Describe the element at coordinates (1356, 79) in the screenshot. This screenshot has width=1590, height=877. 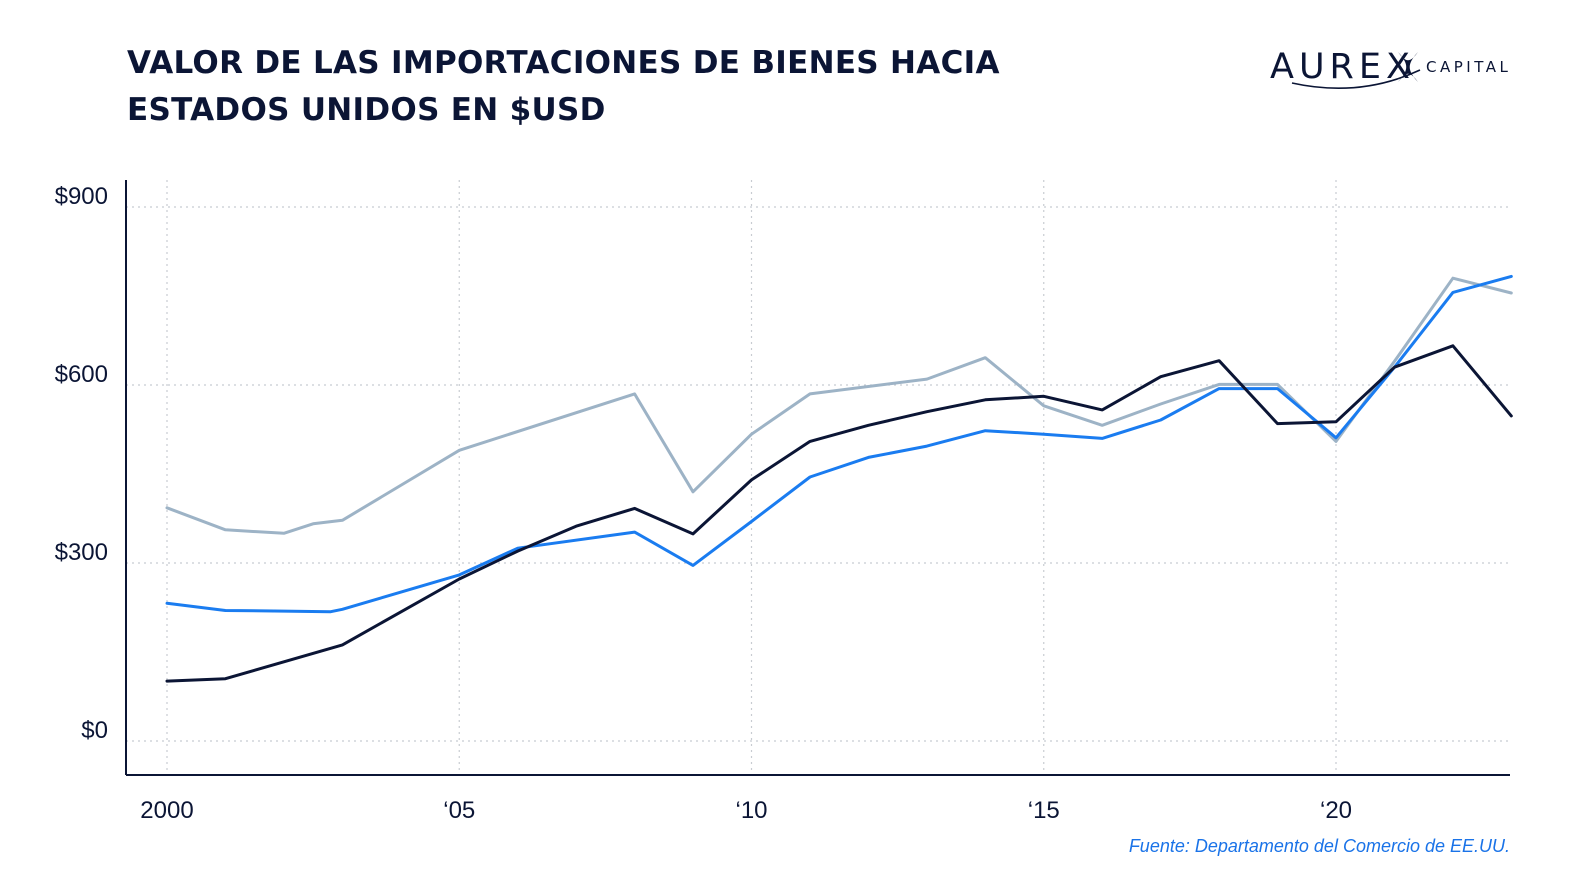
I see `logo-swoosh` at that location.